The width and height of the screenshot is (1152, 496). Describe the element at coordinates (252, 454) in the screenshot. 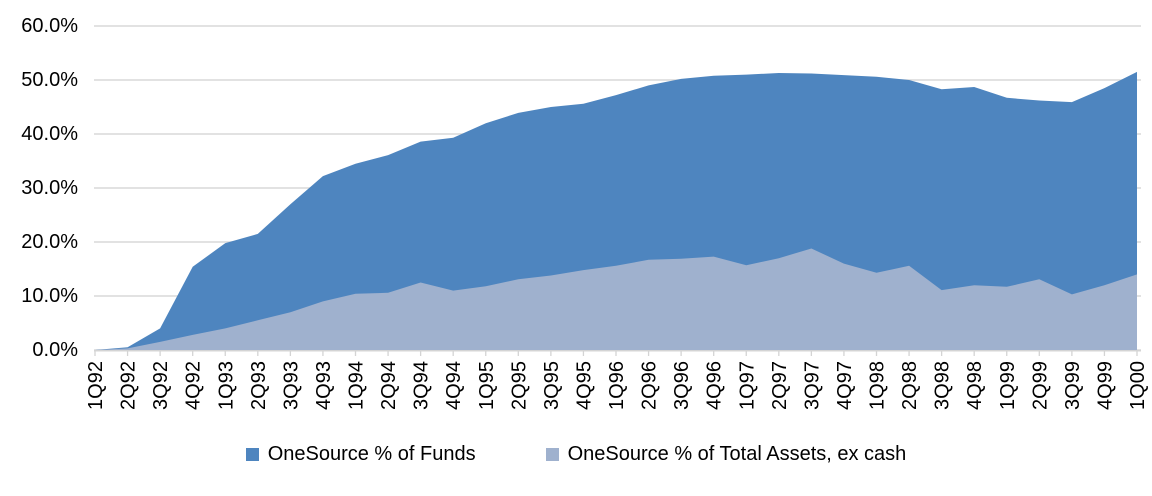

I see `legend-swatch-funds` at that location.